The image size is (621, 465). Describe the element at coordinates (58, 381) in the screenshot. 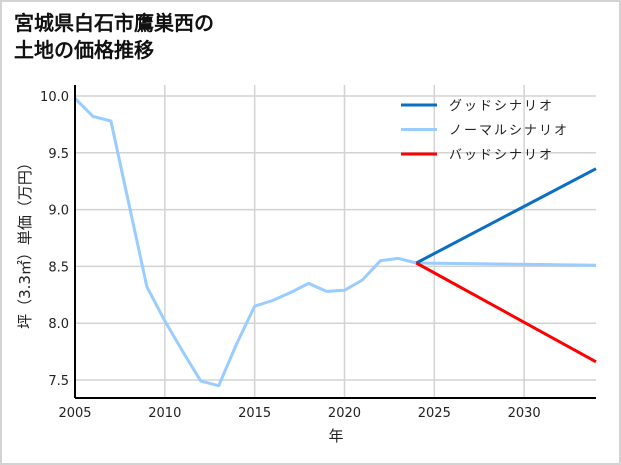

I see `y-tick-label: 7.5` at that location.